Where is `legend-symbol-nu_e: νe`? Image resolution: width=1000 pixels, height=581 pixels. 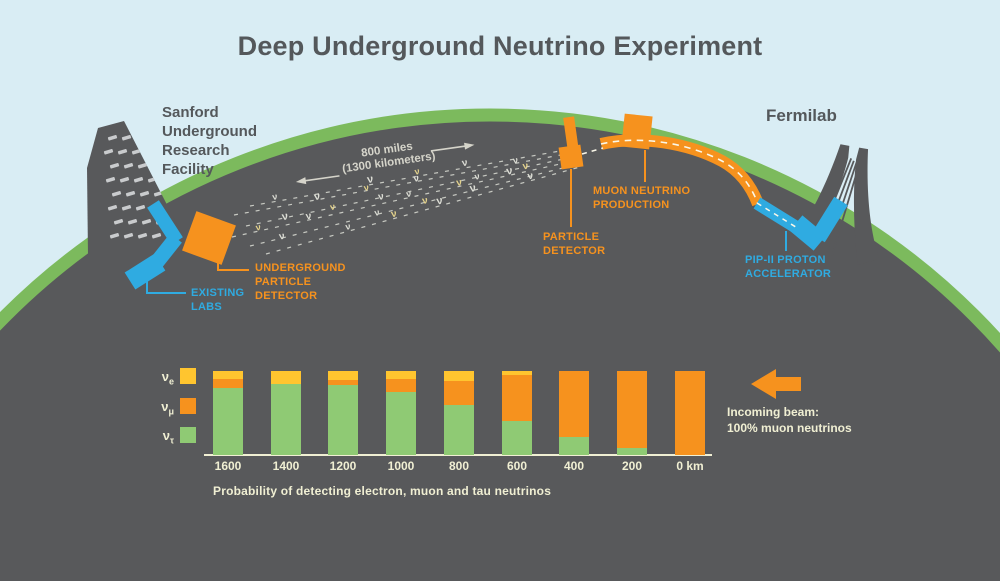
legend-symbol-nu_e: νe is located at coordinates (167, 378).